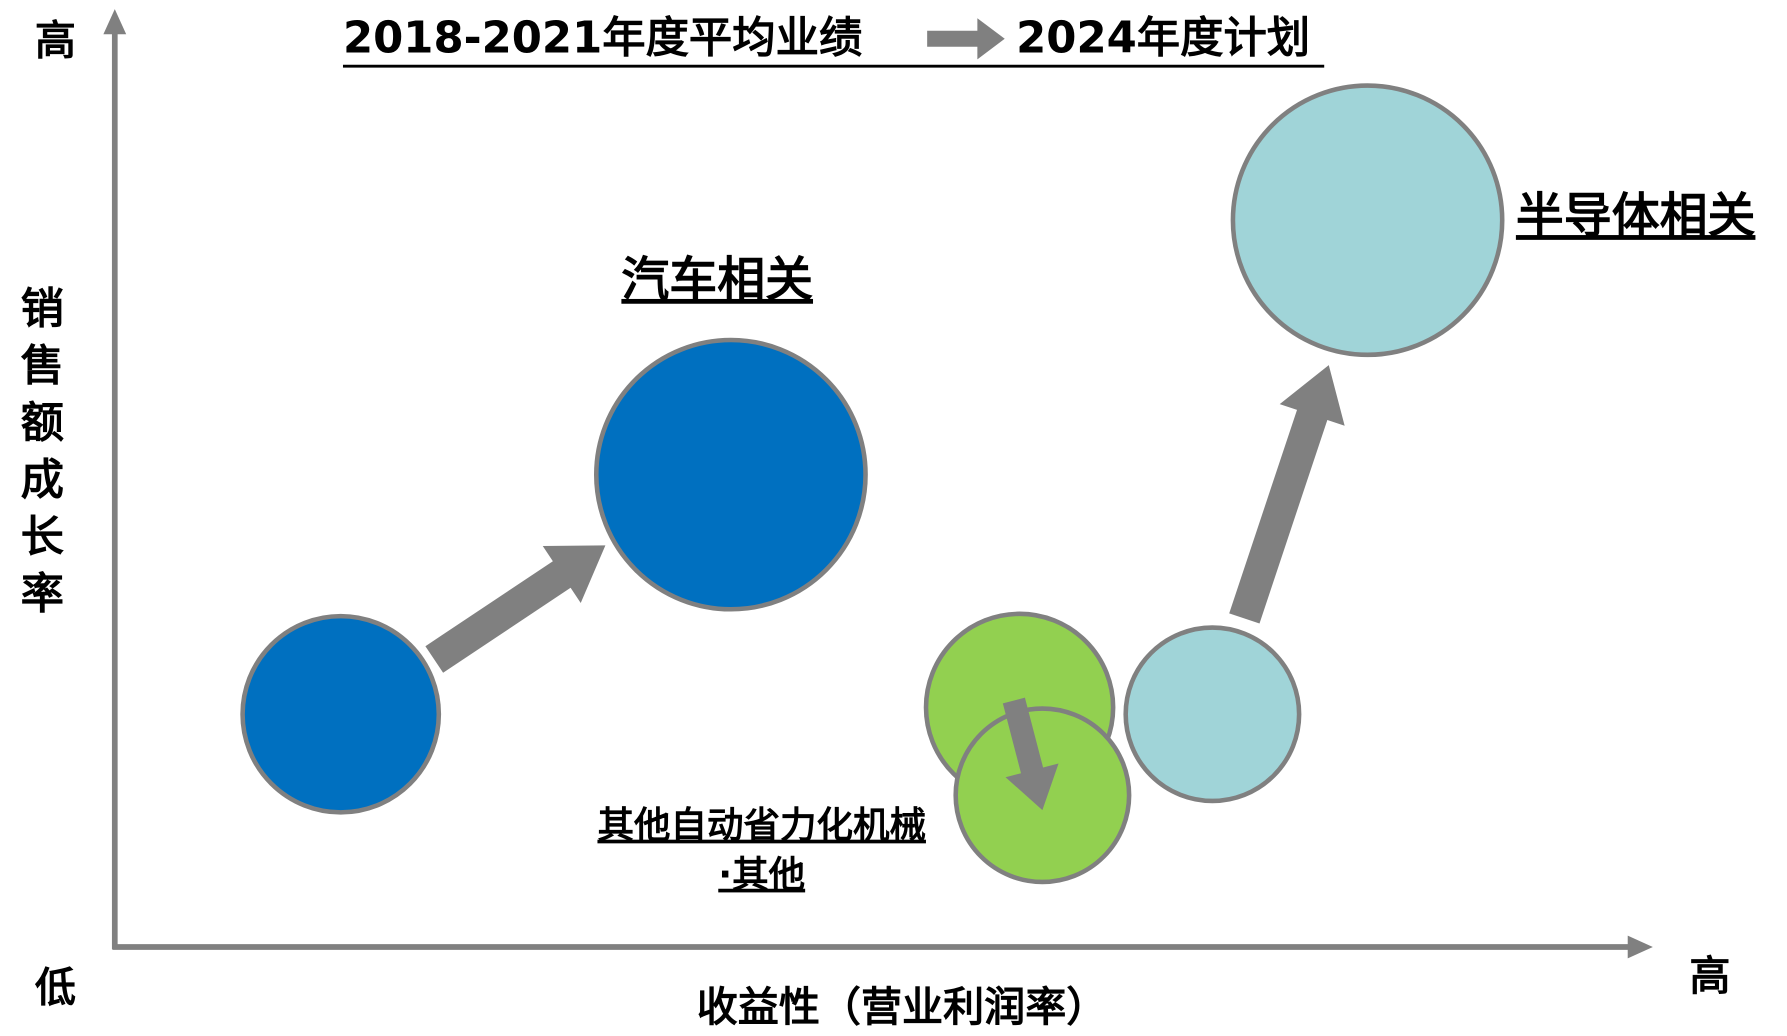  Describe the element at coordinates (1709, 976) in the screenshot. I see `x-high-label: 高` at that location.